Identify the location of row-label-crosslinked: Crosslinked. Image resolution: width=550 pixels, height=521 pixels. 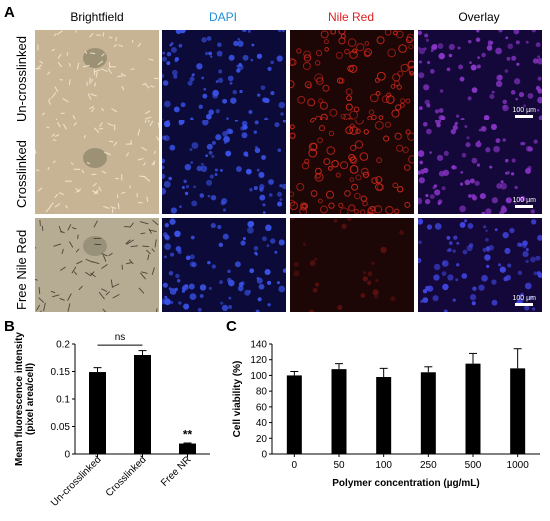
(21, 174).